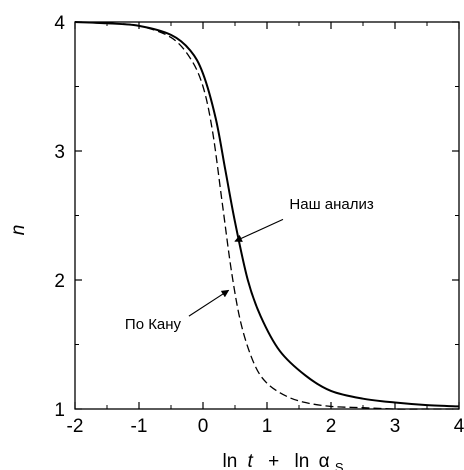  What do you see at coordinates (267, 426) in the screenshot?
I see `x-tick-label: 1` at bounding box center [267, 426].